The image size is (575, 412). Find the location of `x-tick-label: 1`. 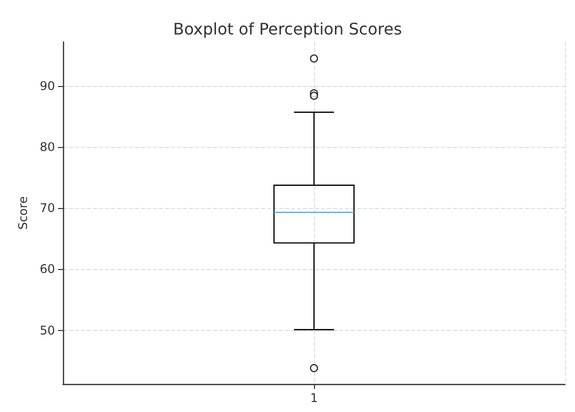

x-tick-label: 1 is located at coordinates (314, 398).